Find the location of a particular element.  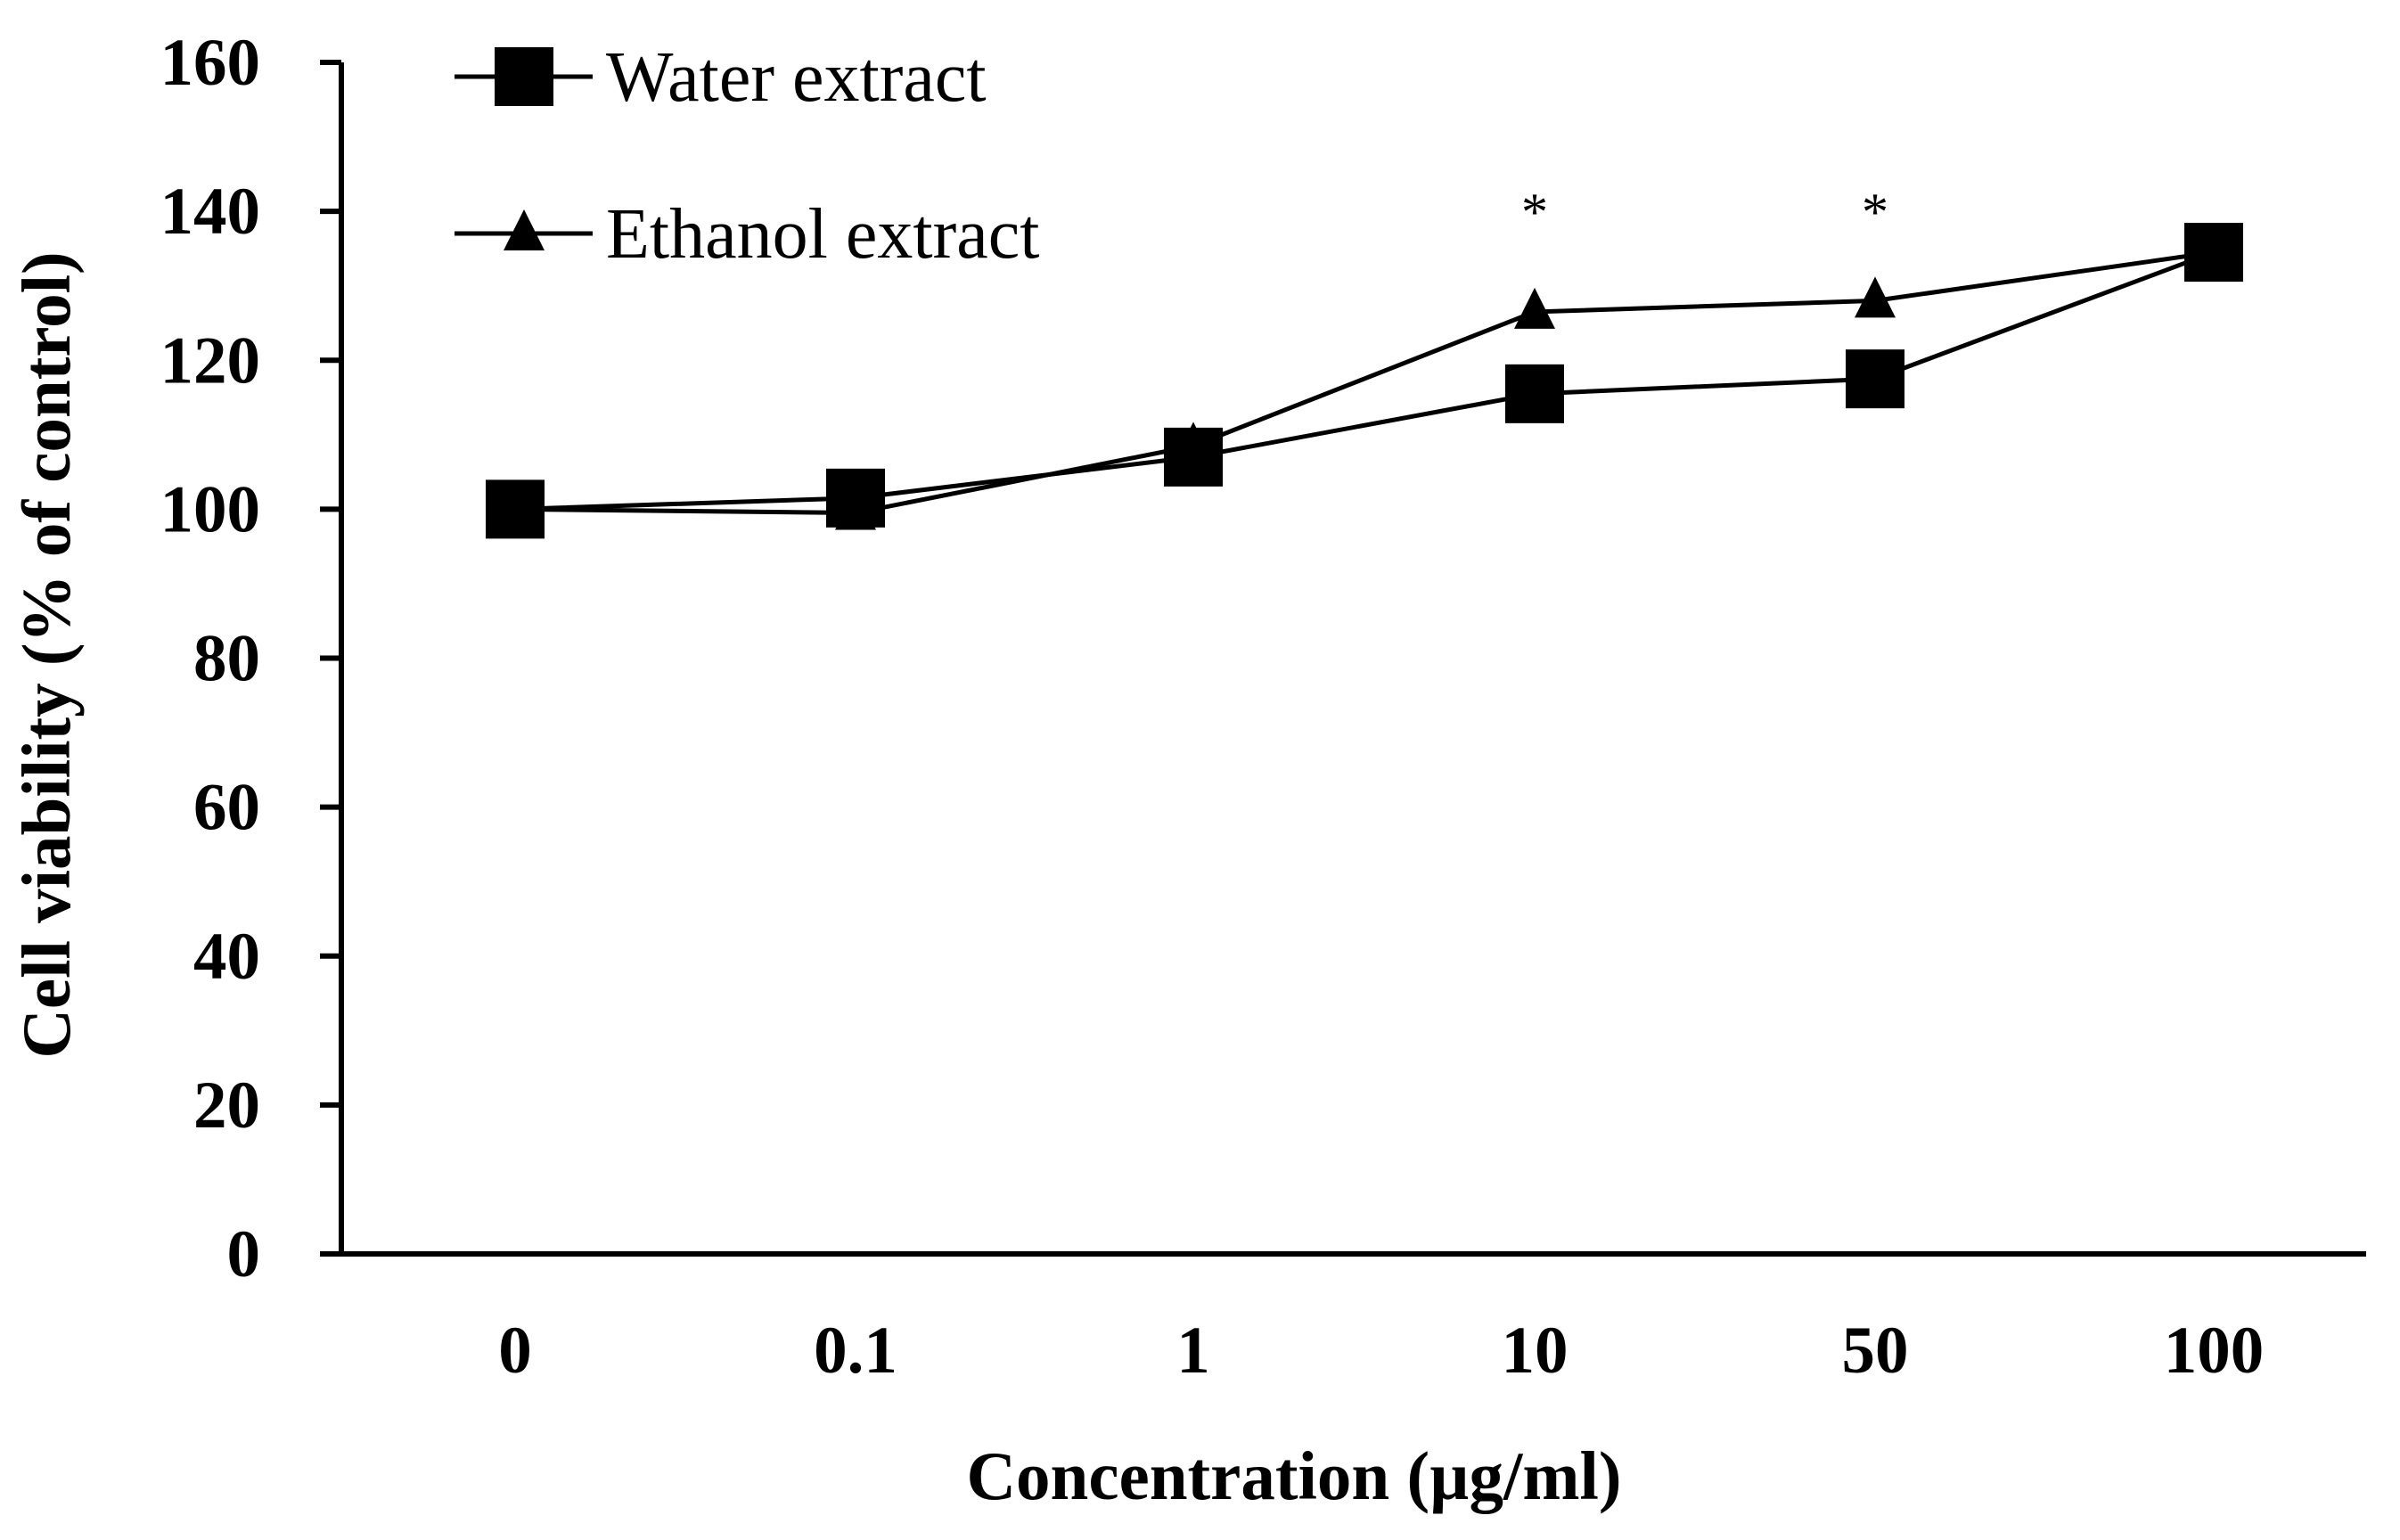

y-tick-label: 140 is located at coordinates (211, 212).